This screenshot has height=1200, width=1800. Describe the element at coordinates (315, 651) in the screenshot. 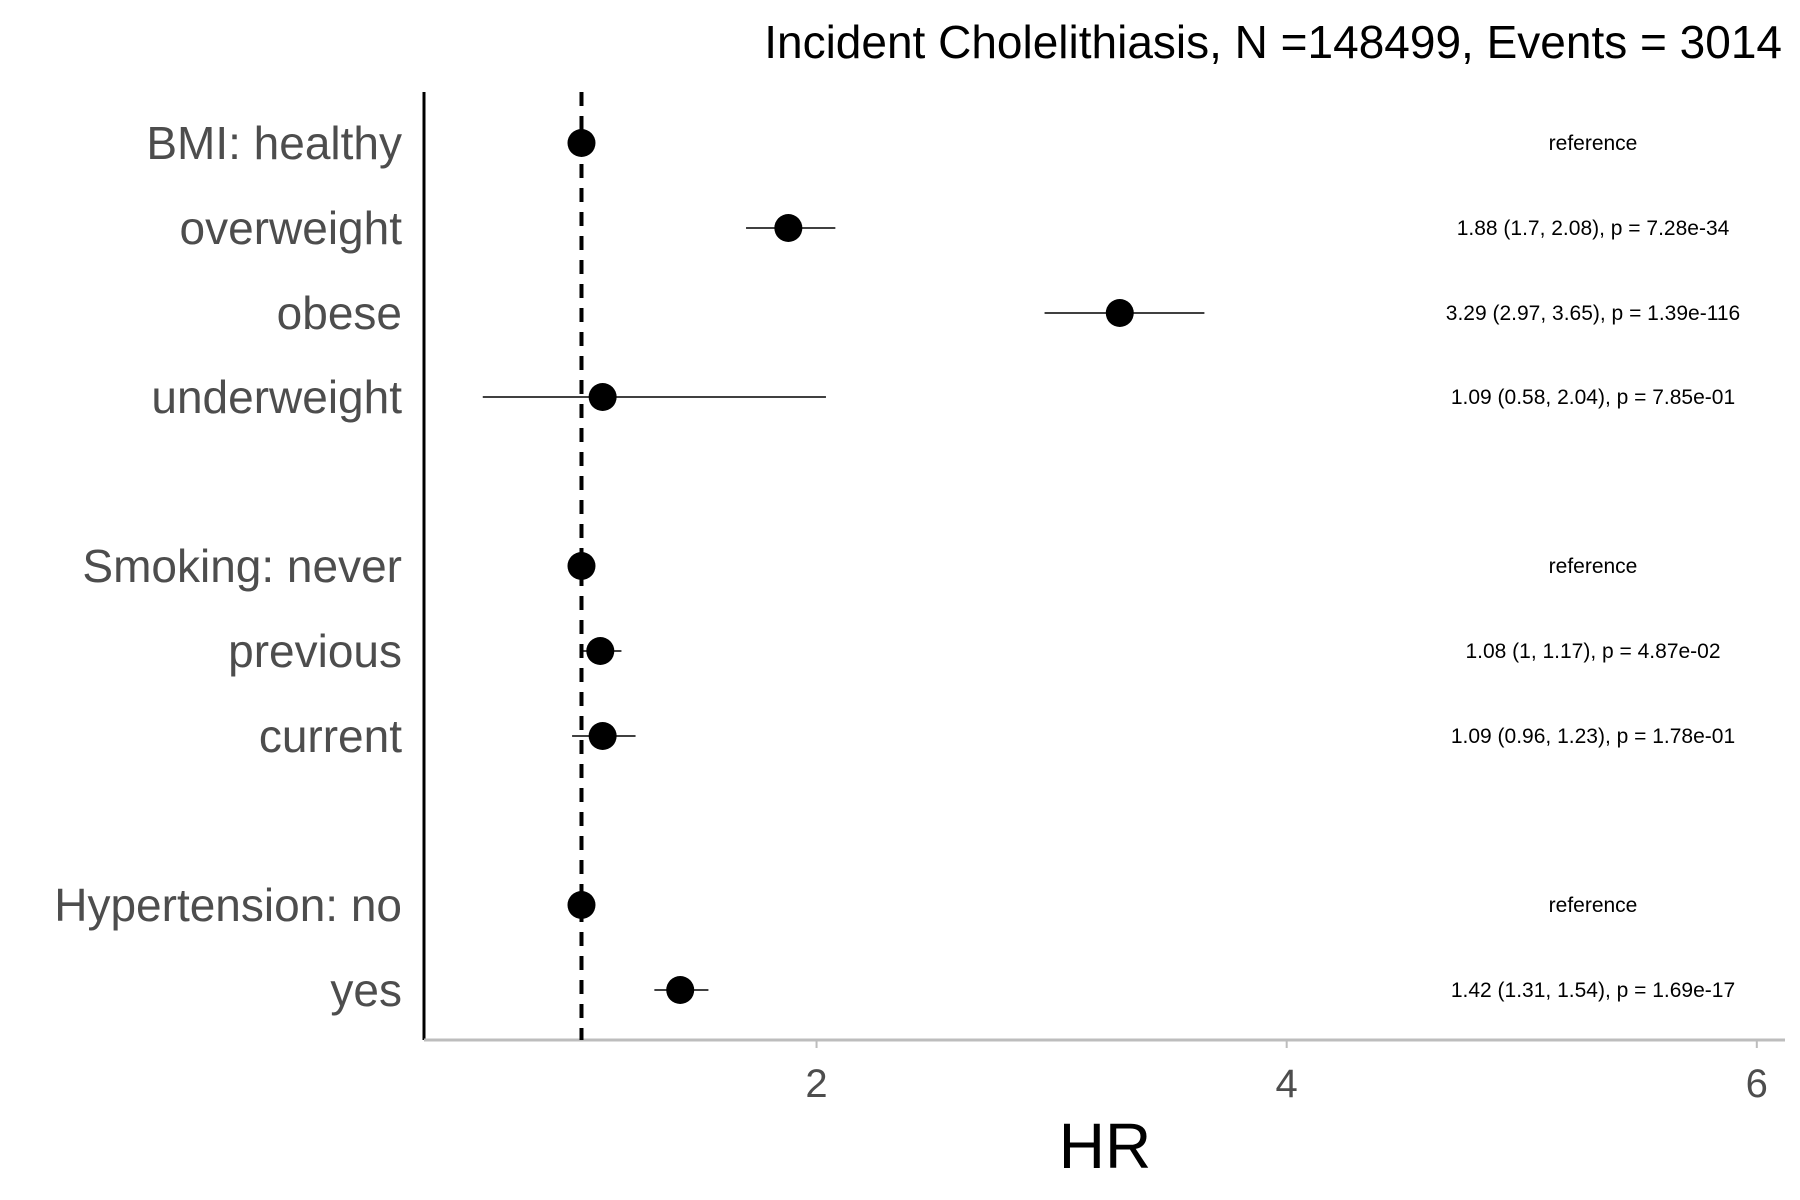

I see `row-label: previous` at that location.